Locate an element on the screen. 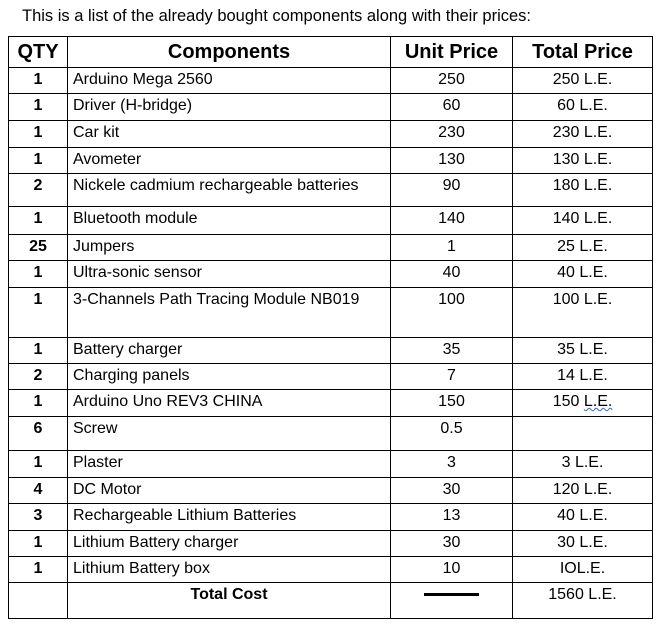  total-price-cell: 250 L.E. is located at coordinates (582, 80).